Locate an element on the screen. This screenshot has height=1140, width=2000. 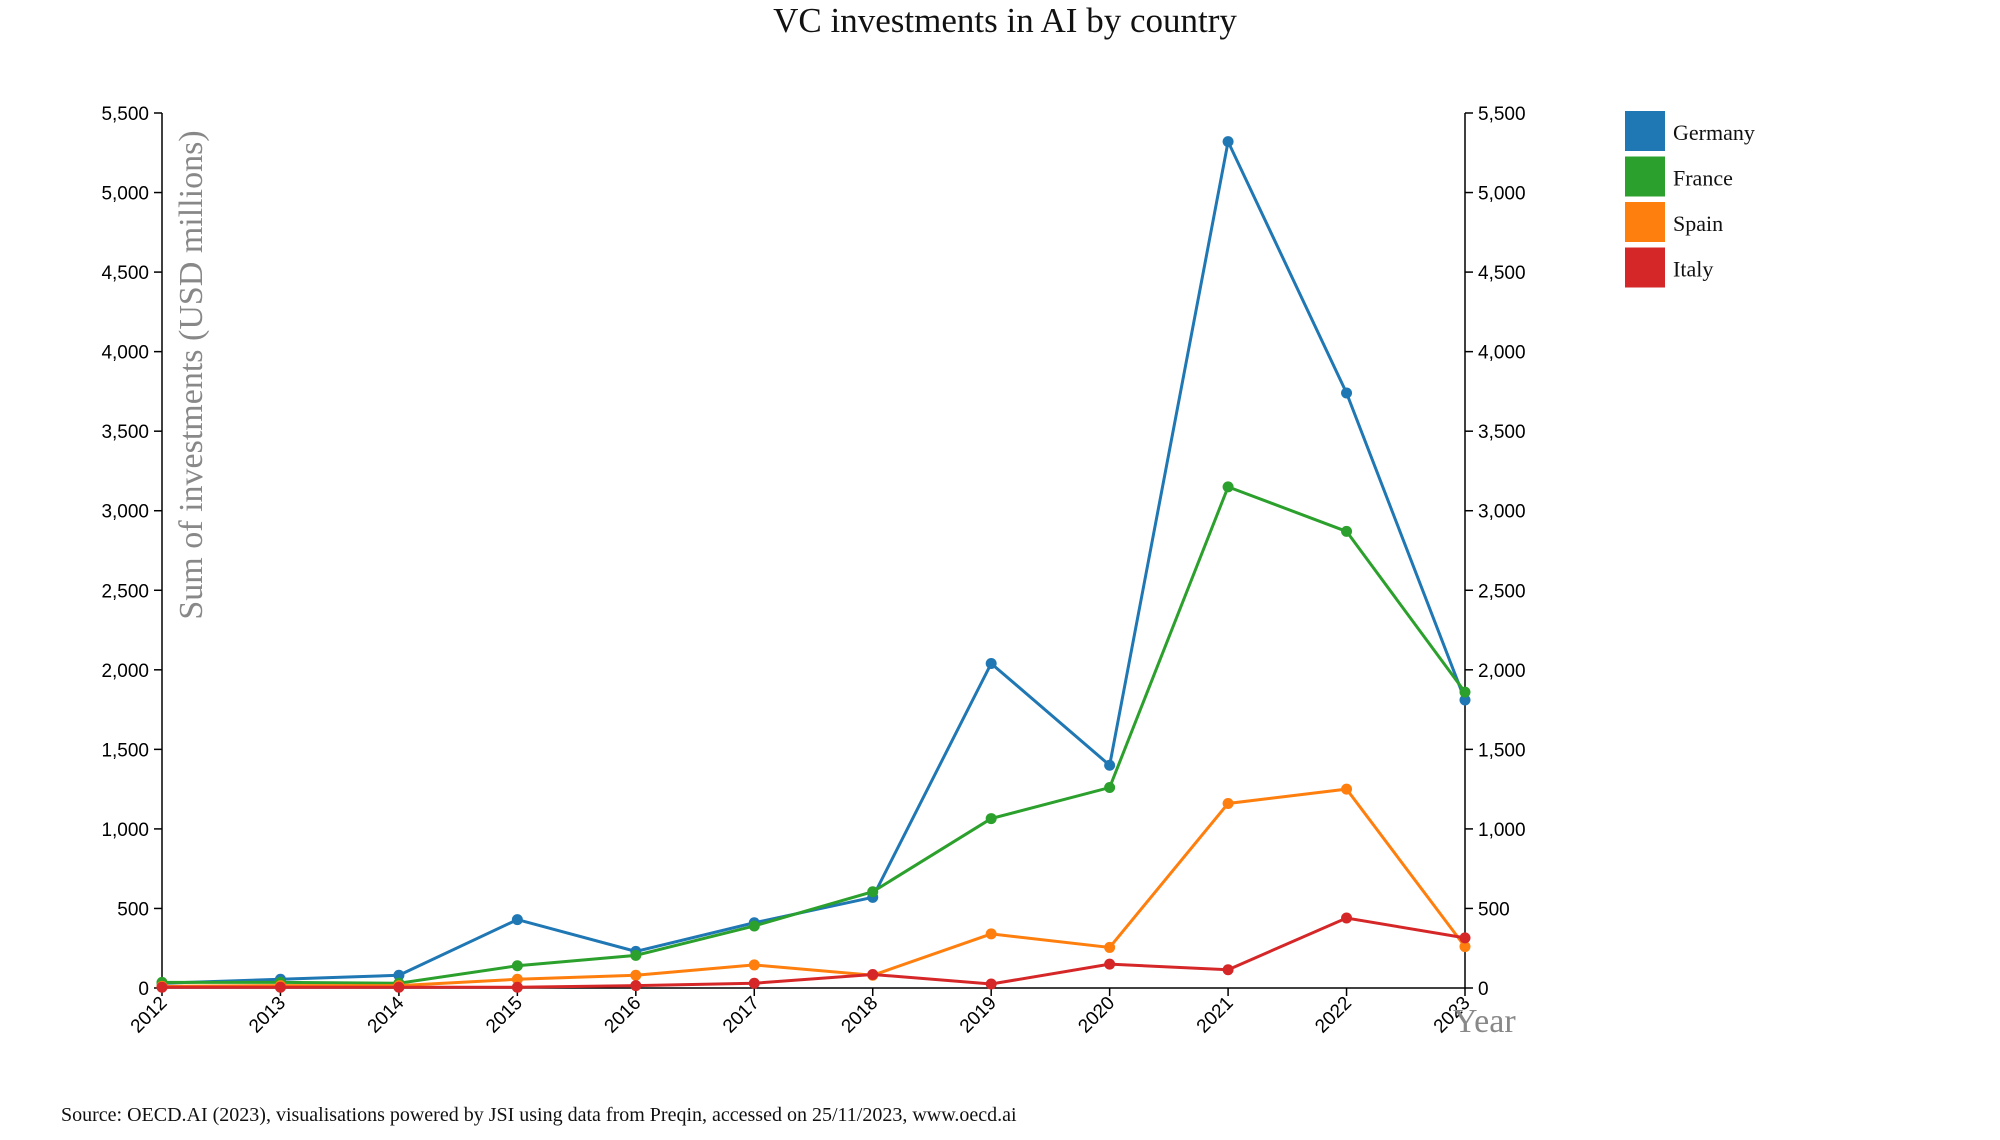
legend-label-italy: Italy is located at coordinates (1693, 269).